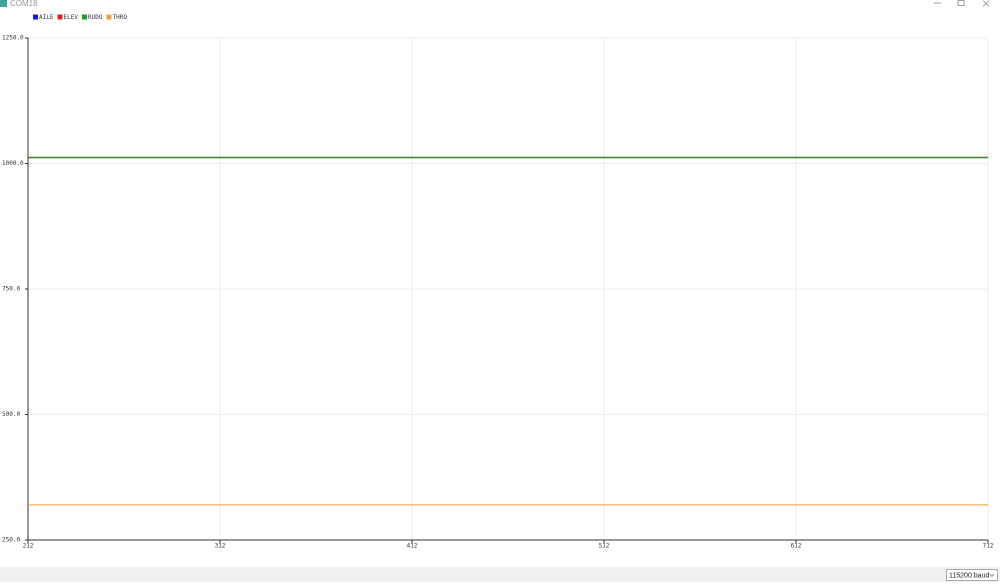  Describe the element at coordinates (500, 5) in the screenshot. I see `title-bar` at that location.